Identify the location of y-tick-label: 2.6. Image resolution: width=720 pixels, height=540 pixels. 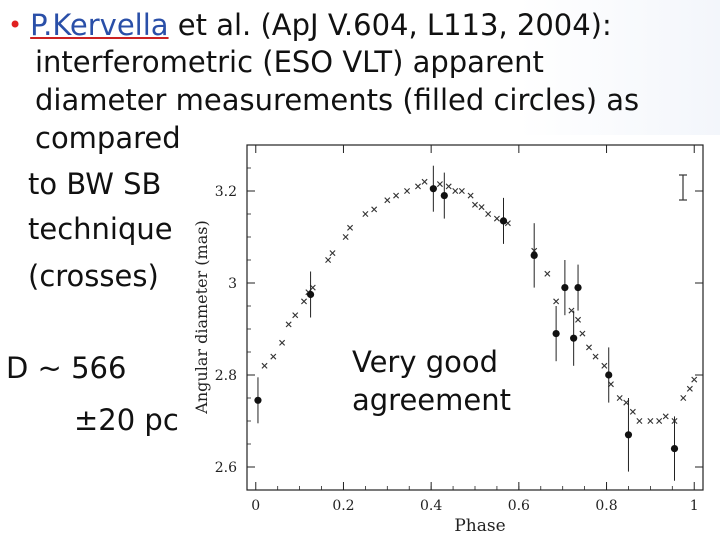
(226, 468).